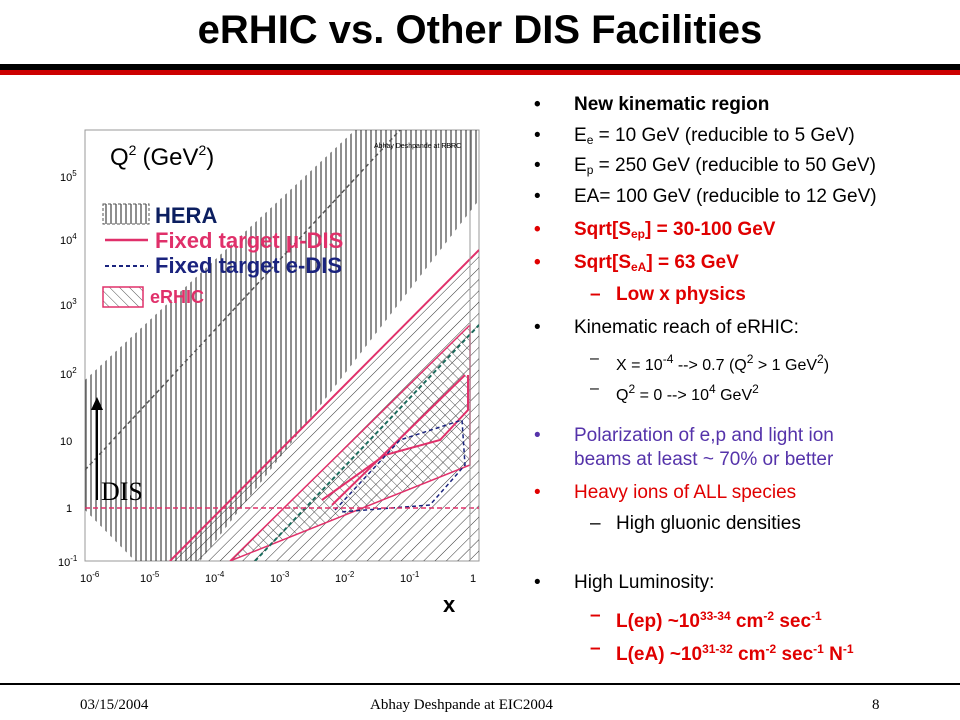  I want to click on y-tick-label: 10, so click(66, 442).